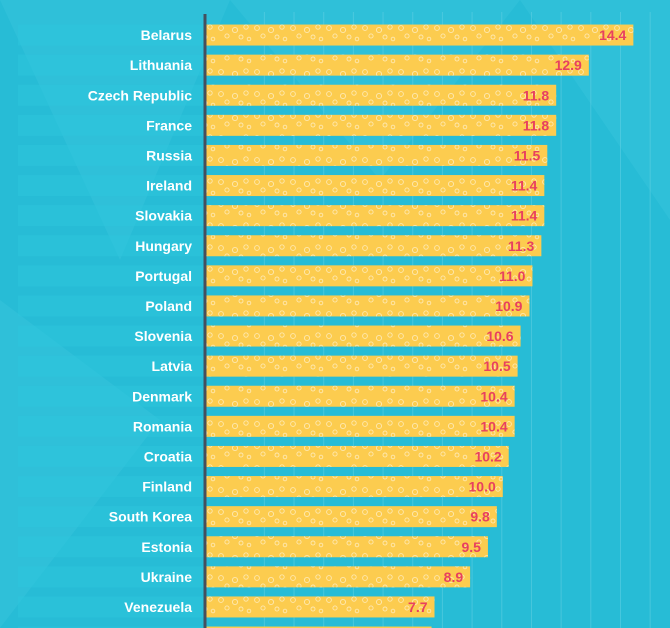 The width and height of the screenshot is (670, 628). What do you see at coordinates (168, 306) in the screenshot?
I see `category-label: Poland` at bounding box center [168, 306].